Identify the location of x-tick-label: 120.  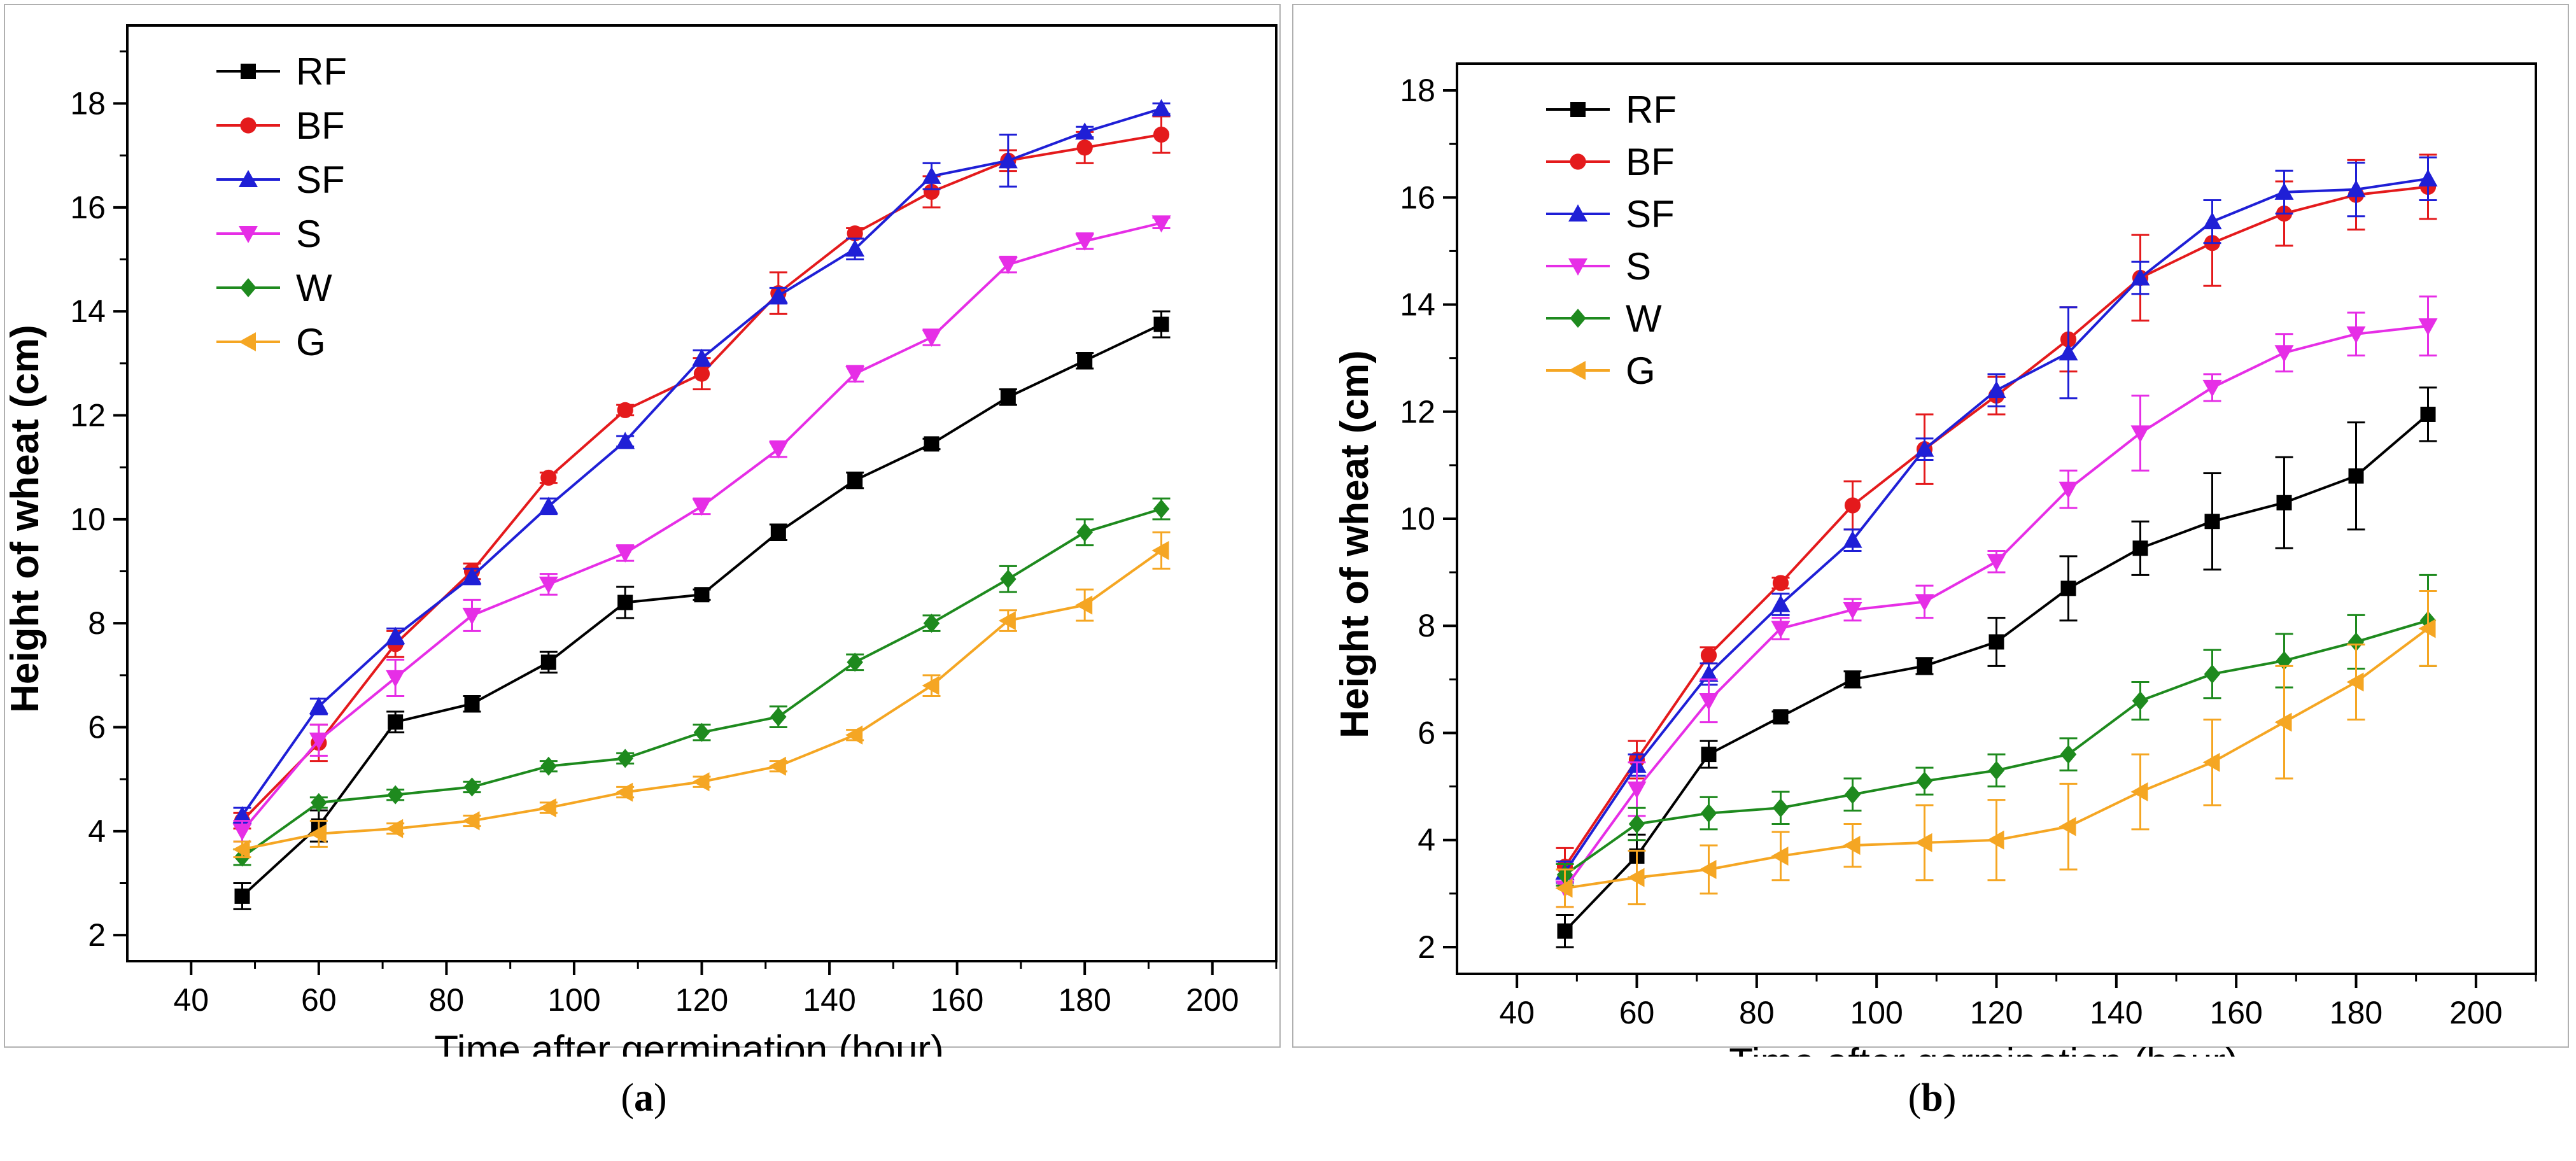
(1997, 1013).